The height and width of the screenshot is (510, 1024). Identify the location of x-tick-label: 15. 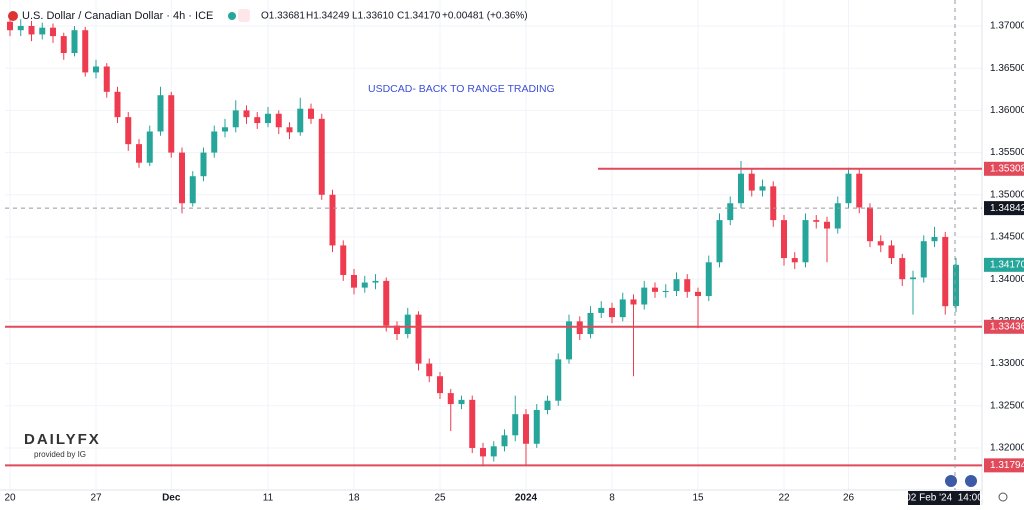
(698, 498).